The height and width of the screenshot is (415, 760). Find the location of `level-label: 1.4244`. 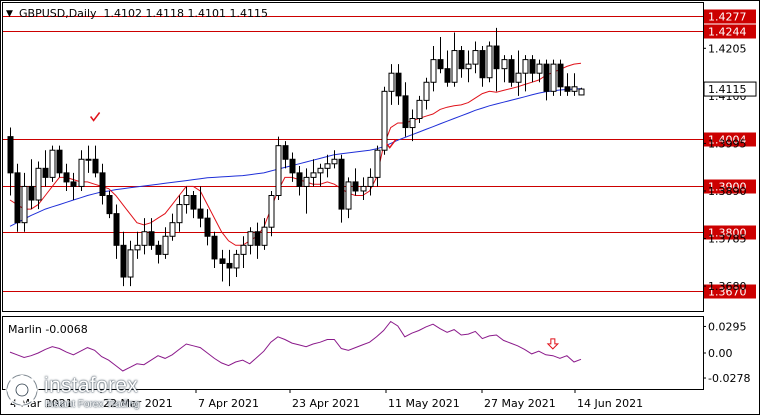

level-label: 1.4244 is located at coordinates (727, 32).